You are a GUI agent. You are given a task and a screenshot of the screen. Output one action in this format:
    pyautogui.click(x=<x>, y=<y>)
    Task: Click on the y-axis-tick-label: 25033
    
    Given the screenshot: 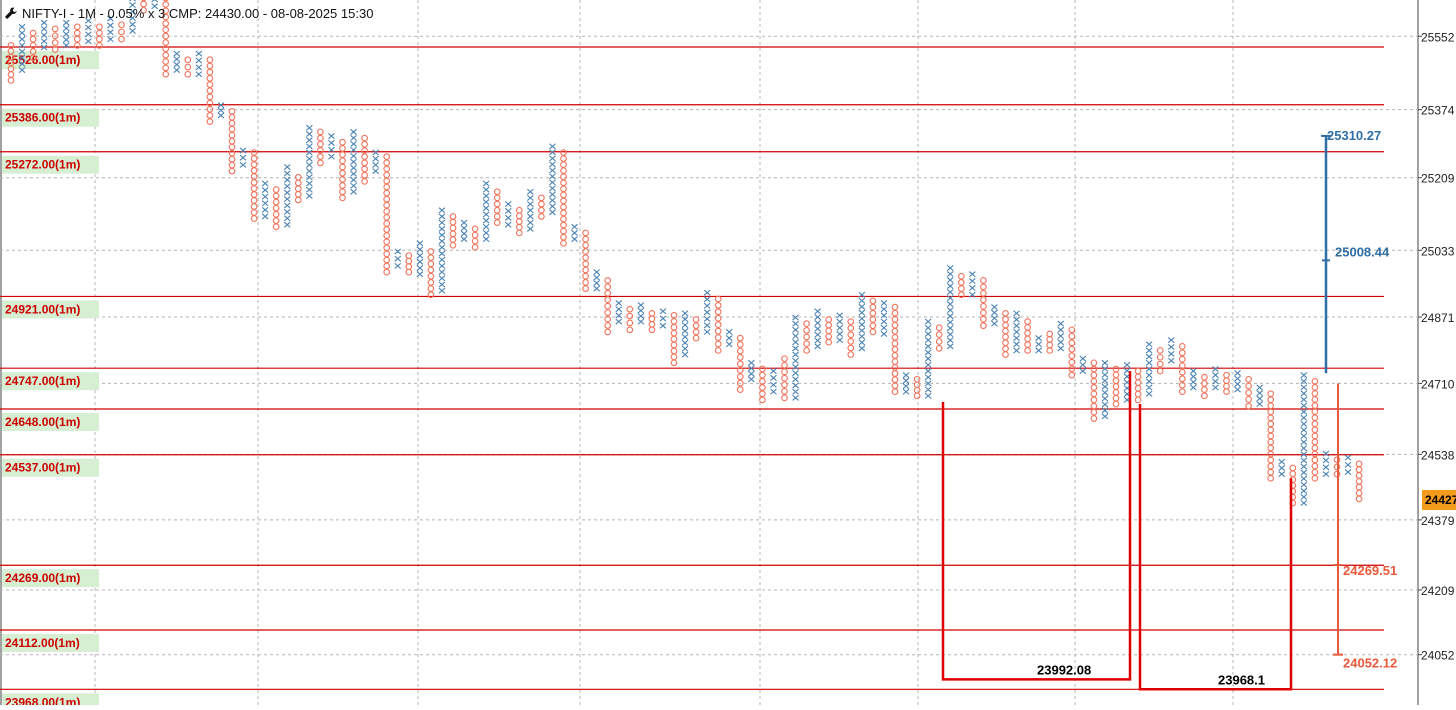 What is the action you would take?
    pyautogui.click(x=1438, y=251)
    